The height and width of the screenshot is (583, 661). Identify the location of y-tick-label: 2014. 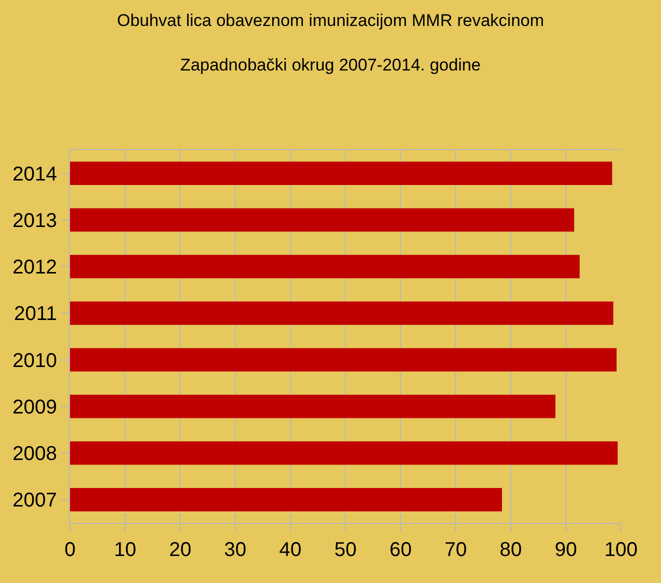
(34, 174).